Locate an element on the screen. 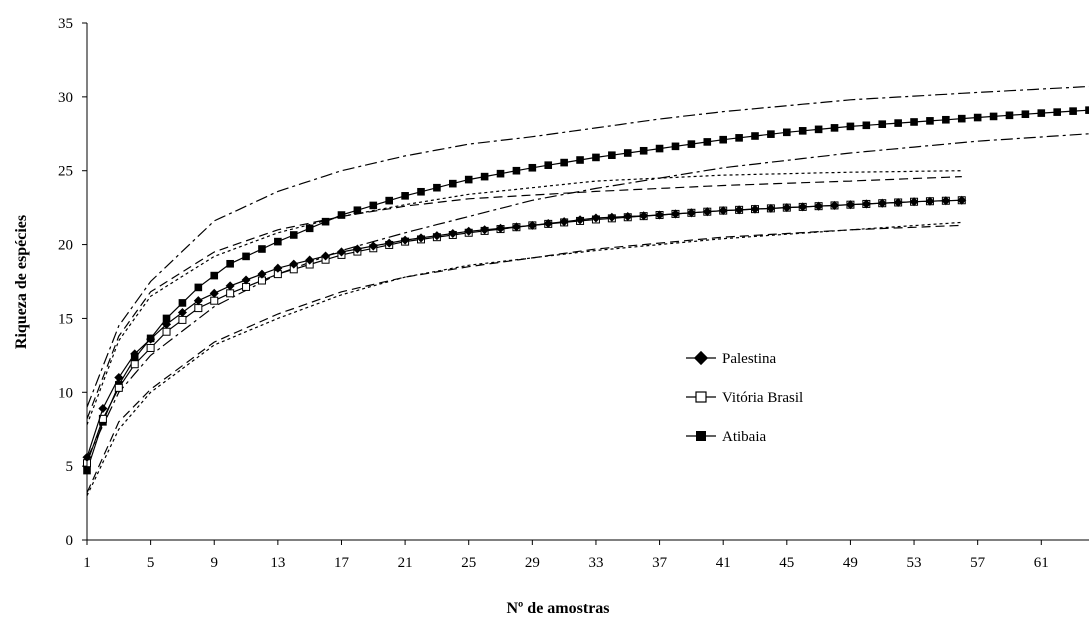 The image size is (1089, 626). legend-label-vitoria-brasil: Vitória Brasil is located at coordinates (762, 398).